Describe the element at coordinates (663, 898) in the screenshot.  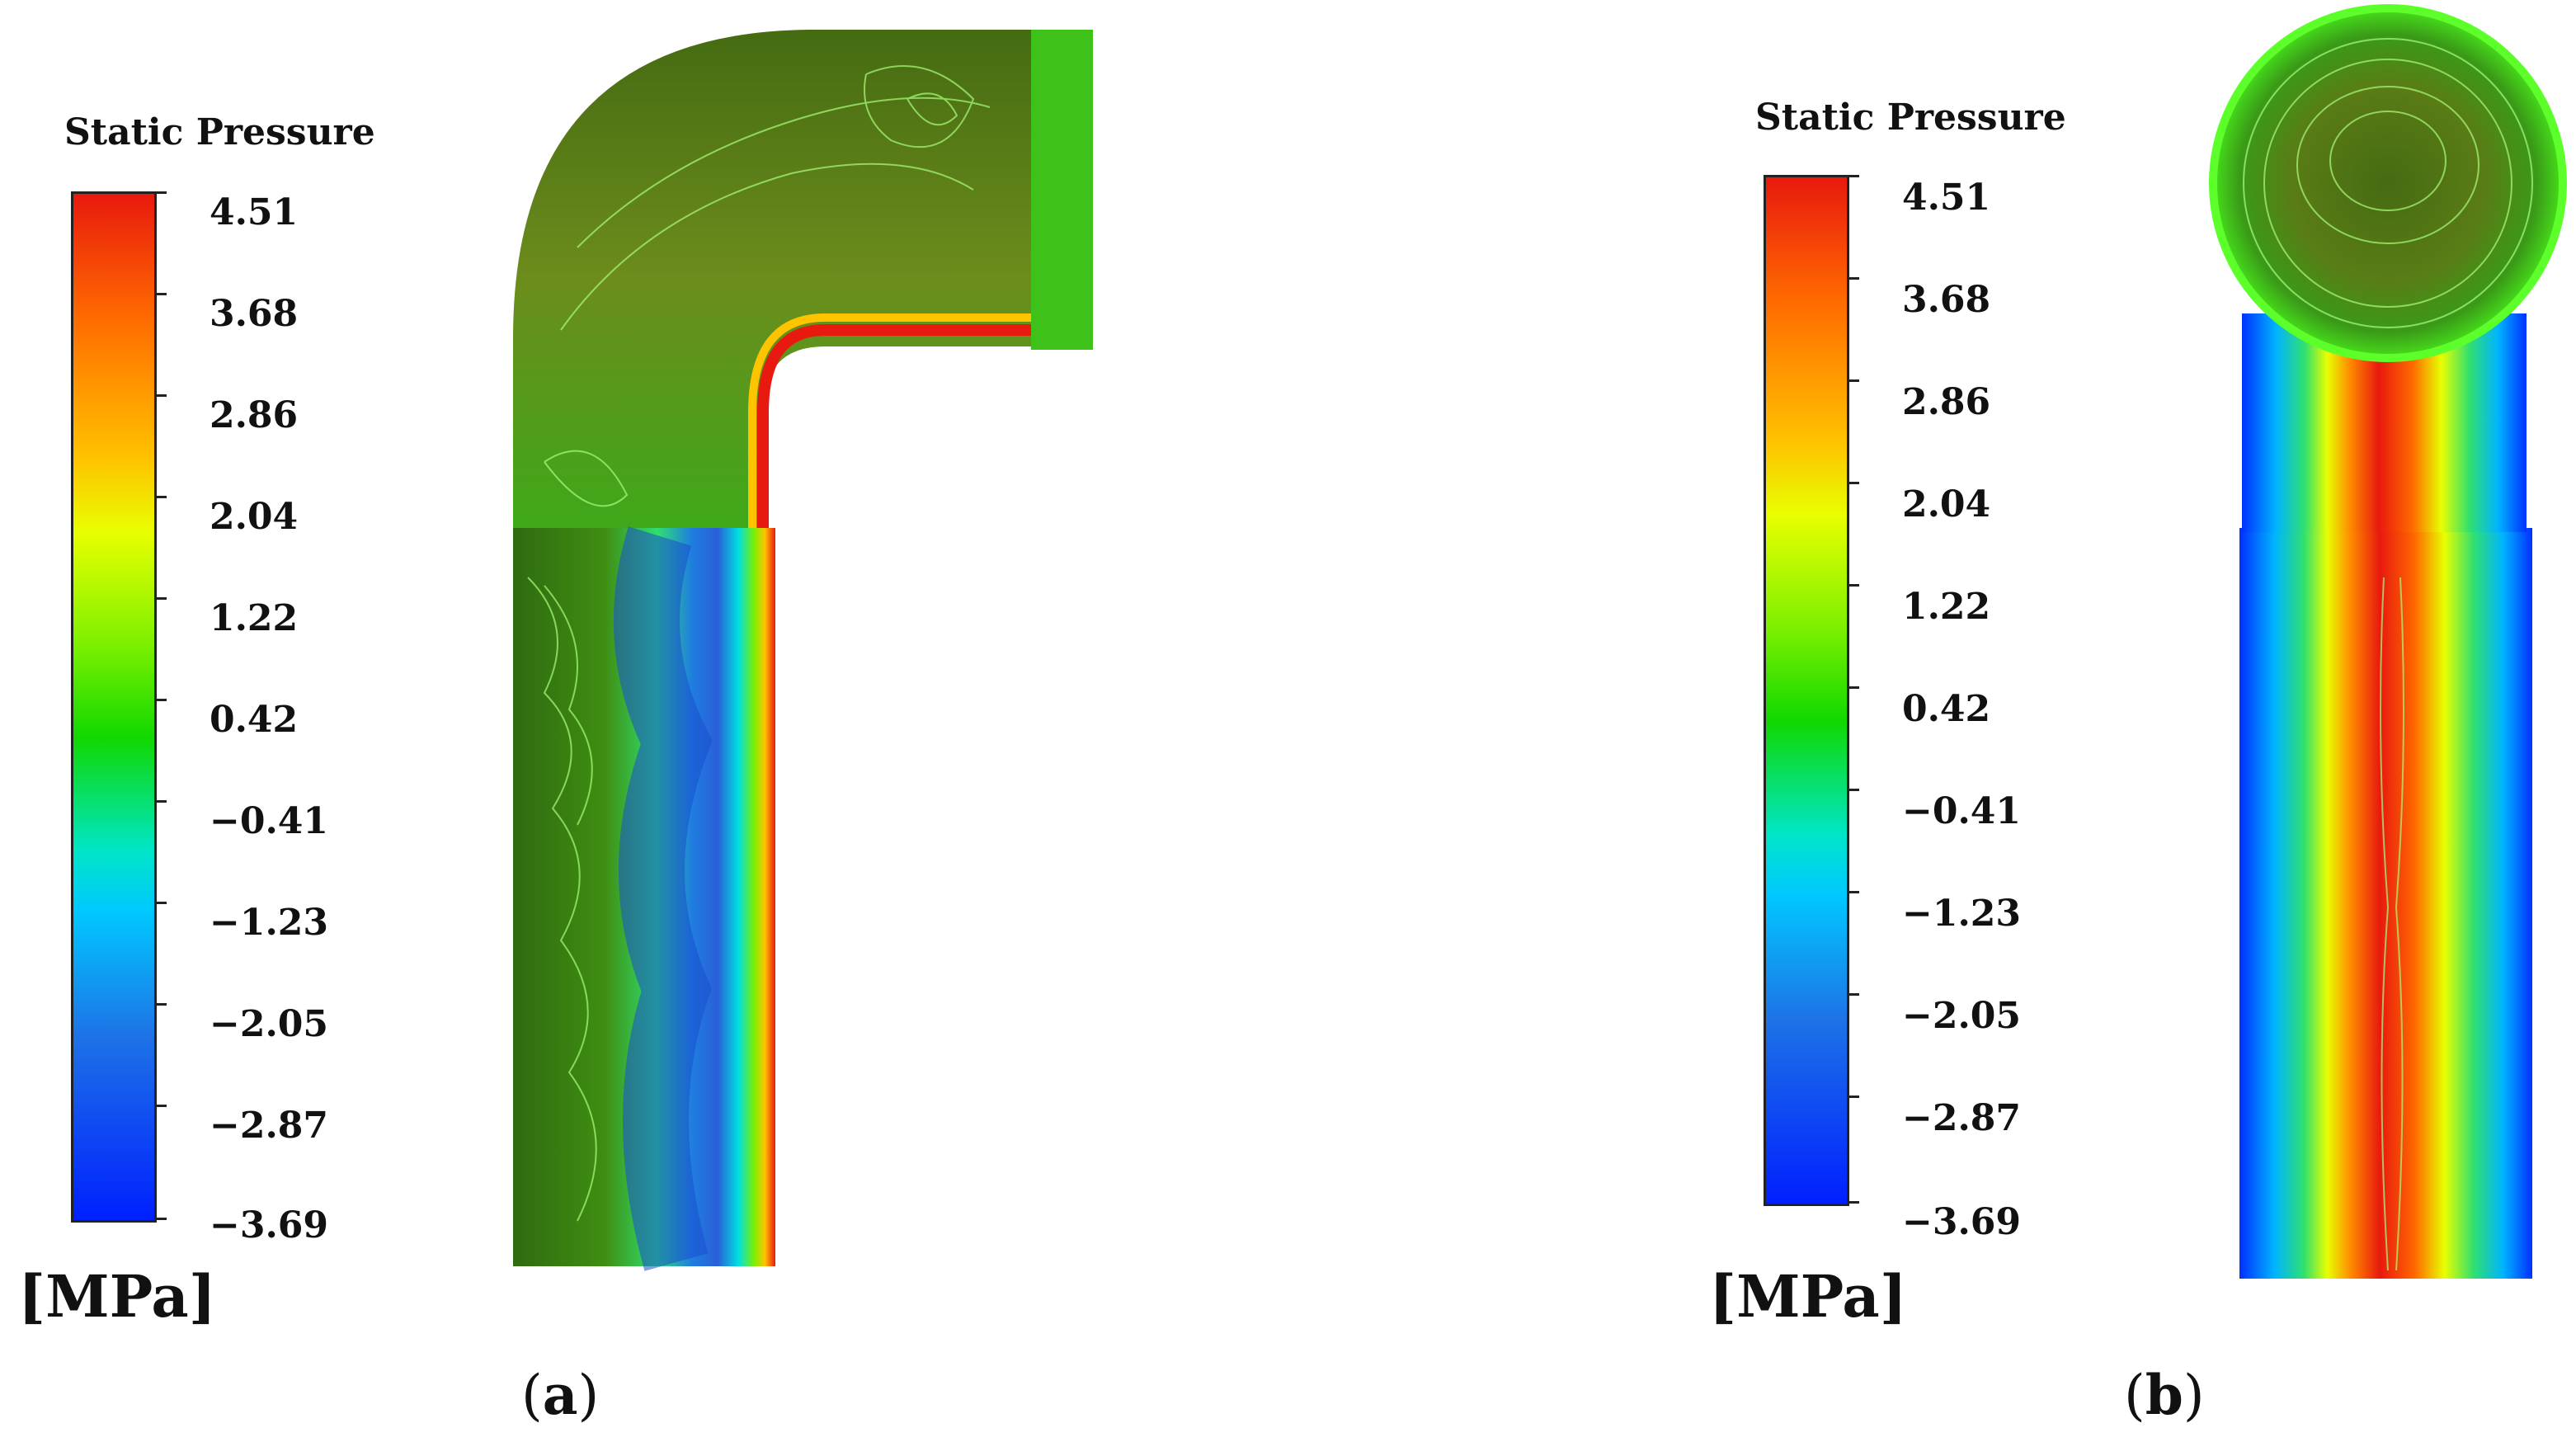
I see `low-pressure-core` at that location.